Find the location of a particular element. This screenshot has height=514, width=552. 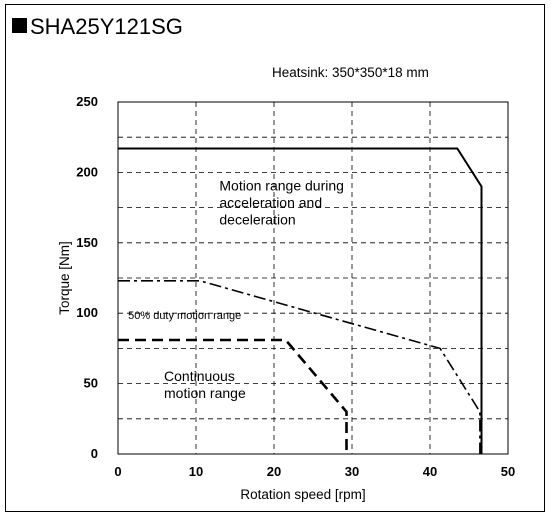

x-tick-label: 40 is located at coordinates (430, 471).